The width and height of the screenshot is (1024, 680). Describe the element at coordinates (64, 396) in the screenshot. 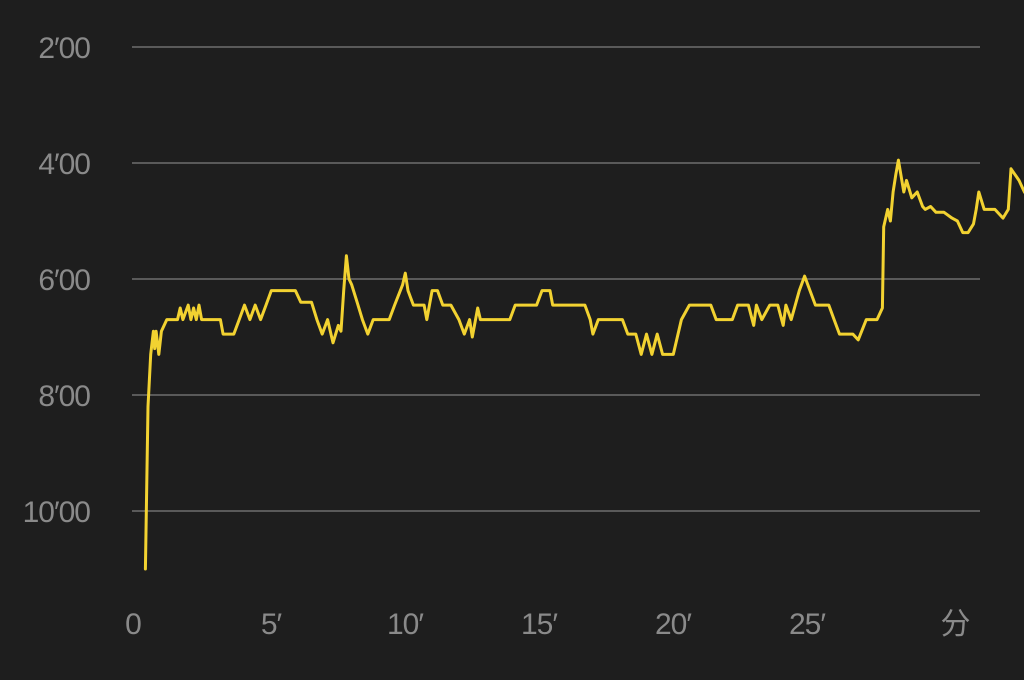

I see `y-tick-label: 8′00` at that location.